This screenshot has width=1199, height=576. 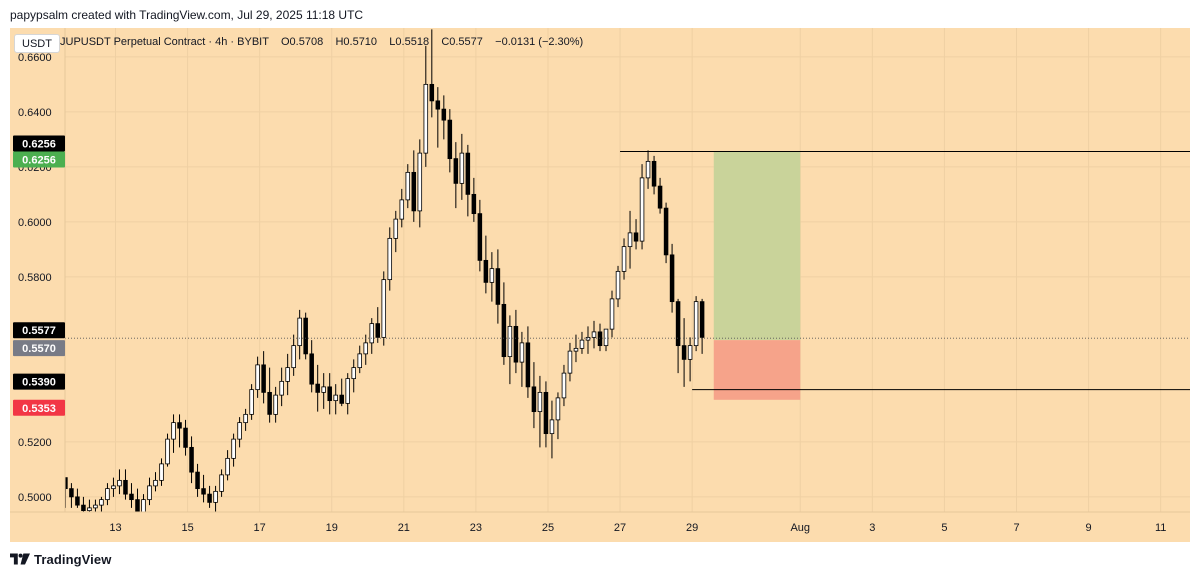 What do you see at coordinates (37, 43) in the screenshot?
I see `currency-badge: USDT` at bounding box center [37, 43].